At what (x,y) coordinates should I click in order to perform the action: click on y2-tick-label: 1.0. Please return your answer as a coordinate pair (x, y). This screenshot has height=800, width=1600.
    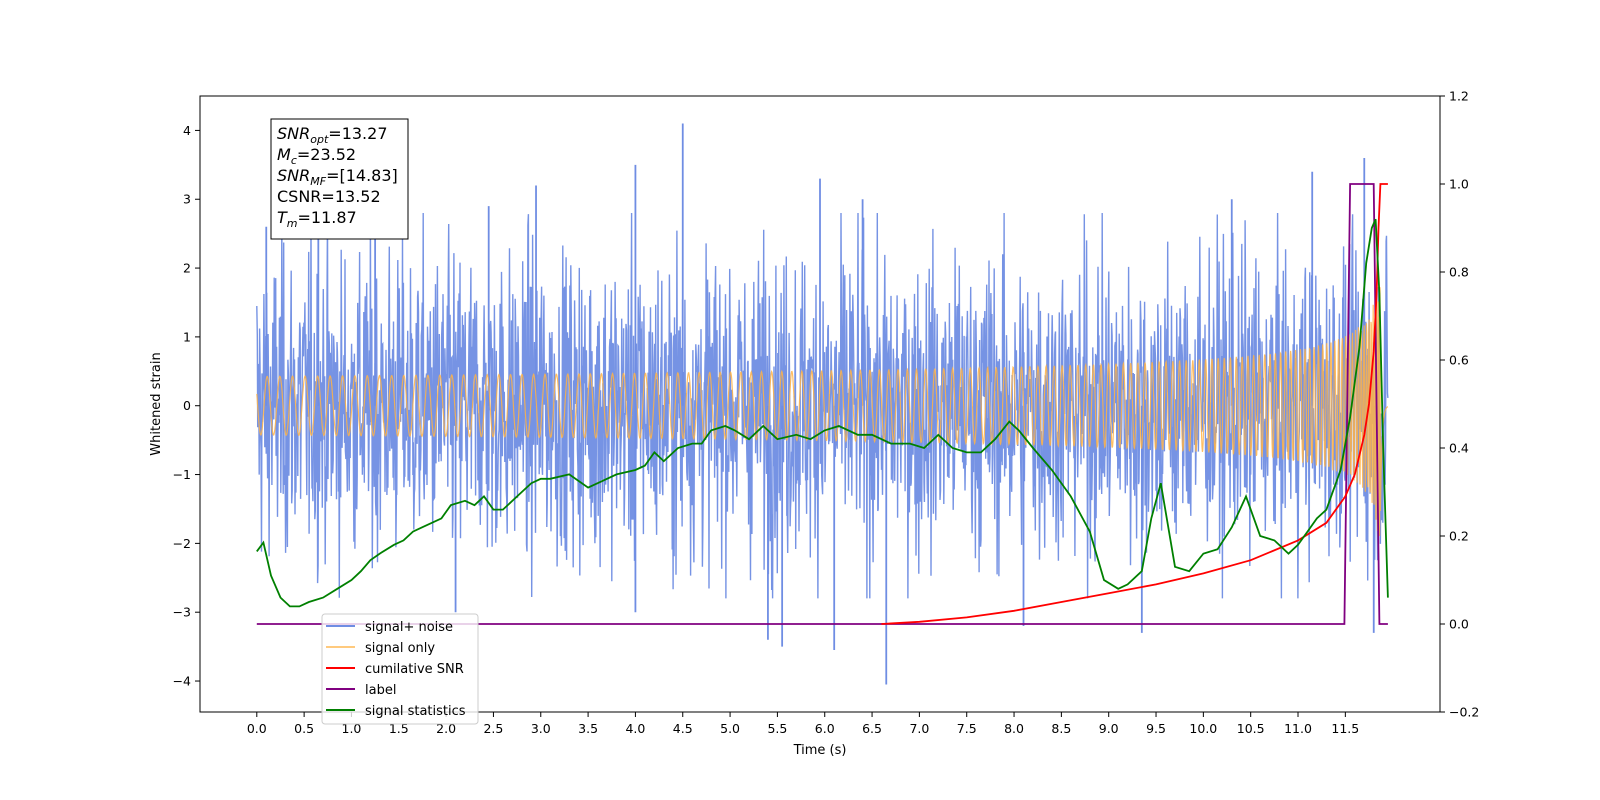
    Looking at the image, I should click on (1459, 184).